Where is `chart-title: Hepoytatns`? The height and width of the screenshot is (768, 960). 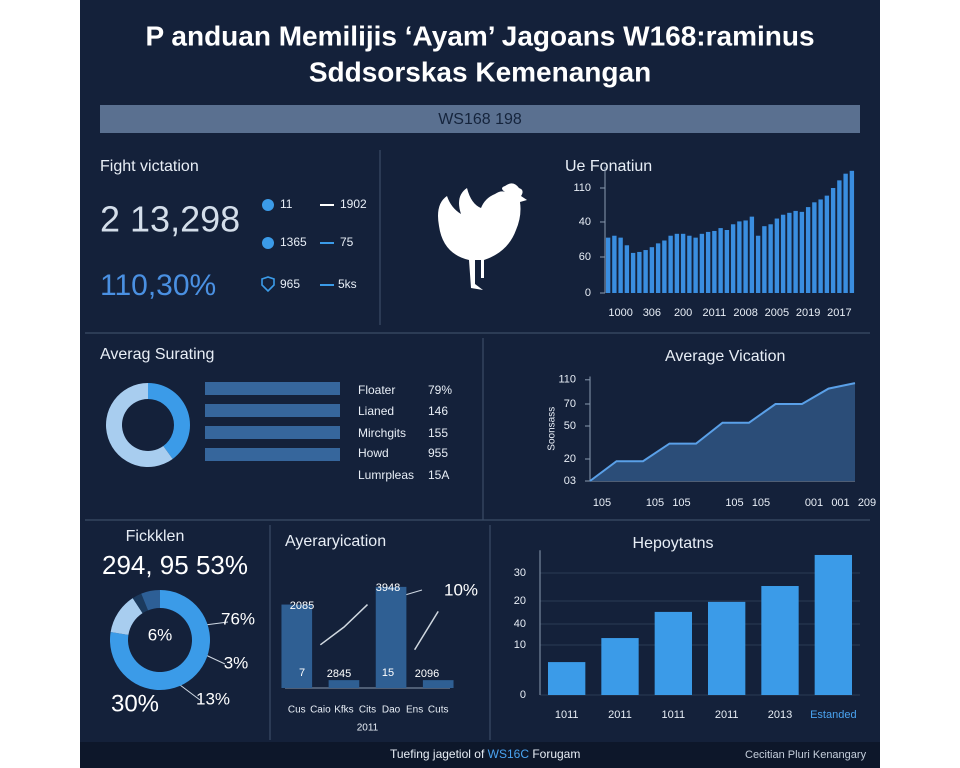
chart-title: Hepoytatns is located at coordinates (673, 543).